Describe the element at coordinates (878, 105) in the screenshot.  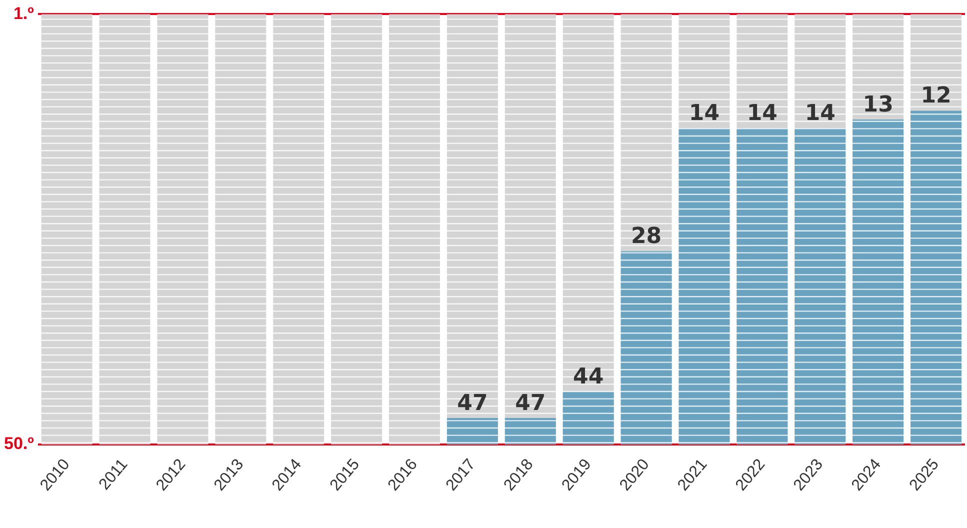
I see `data-label: 13` at that location.